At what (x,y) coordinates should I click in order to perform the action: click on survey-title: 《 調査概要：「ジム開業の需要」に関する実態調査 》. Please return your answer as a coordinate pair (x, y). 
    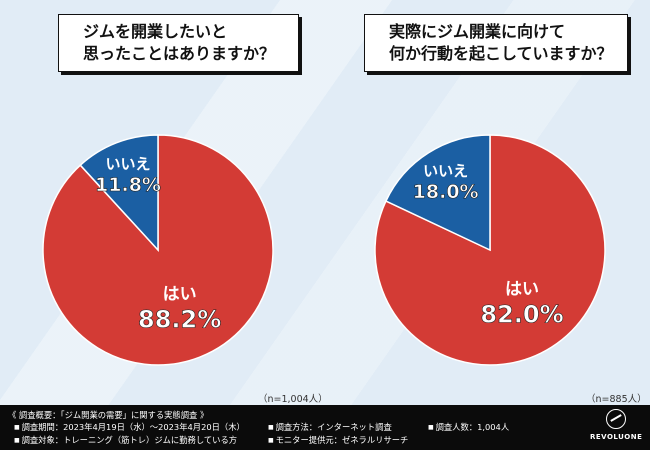
    Looking at the image, I should click on (108, 415).